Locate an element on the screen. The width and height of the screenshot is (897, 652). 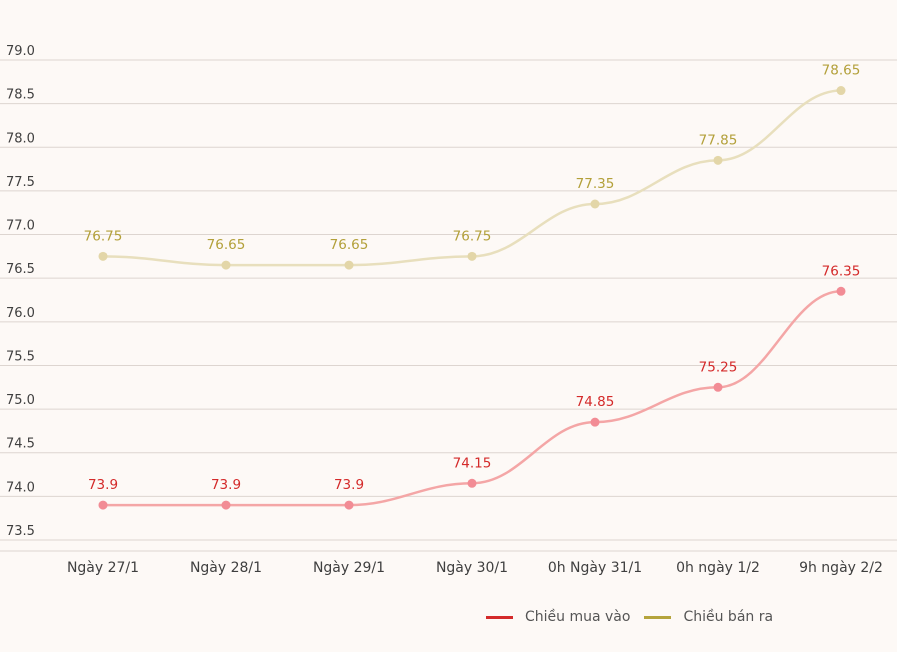
data-label: 78.65 is located at coordinates (841, 71).